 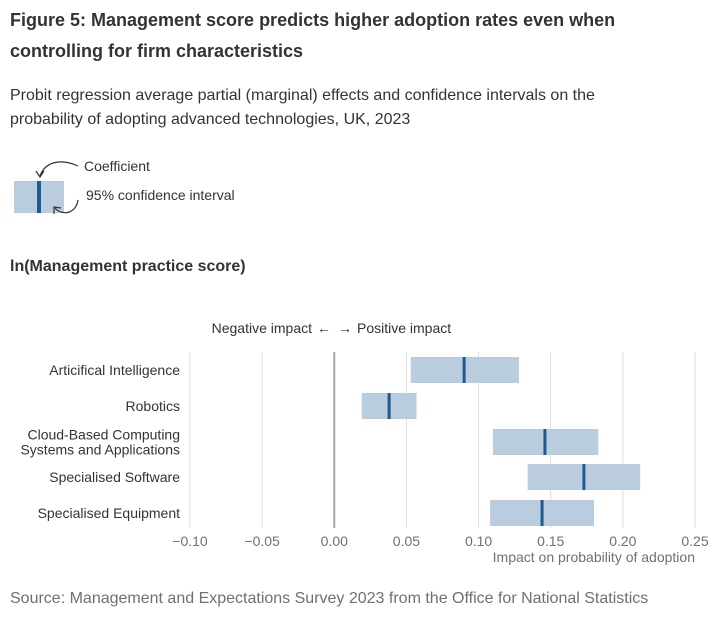 I want to click on negative-impact-label: Negative impact, so click(x=262, y=328).